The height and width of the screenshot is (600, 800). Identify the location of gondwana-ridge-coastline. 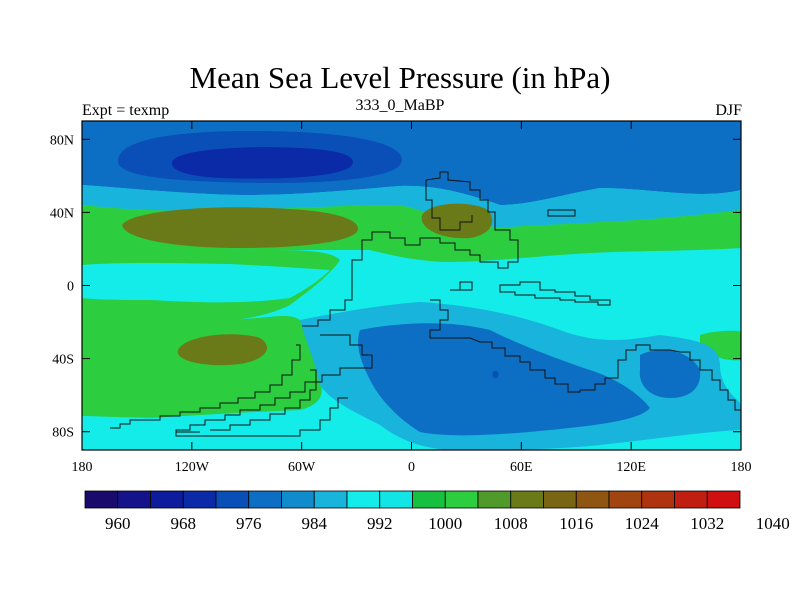
(263, 400).